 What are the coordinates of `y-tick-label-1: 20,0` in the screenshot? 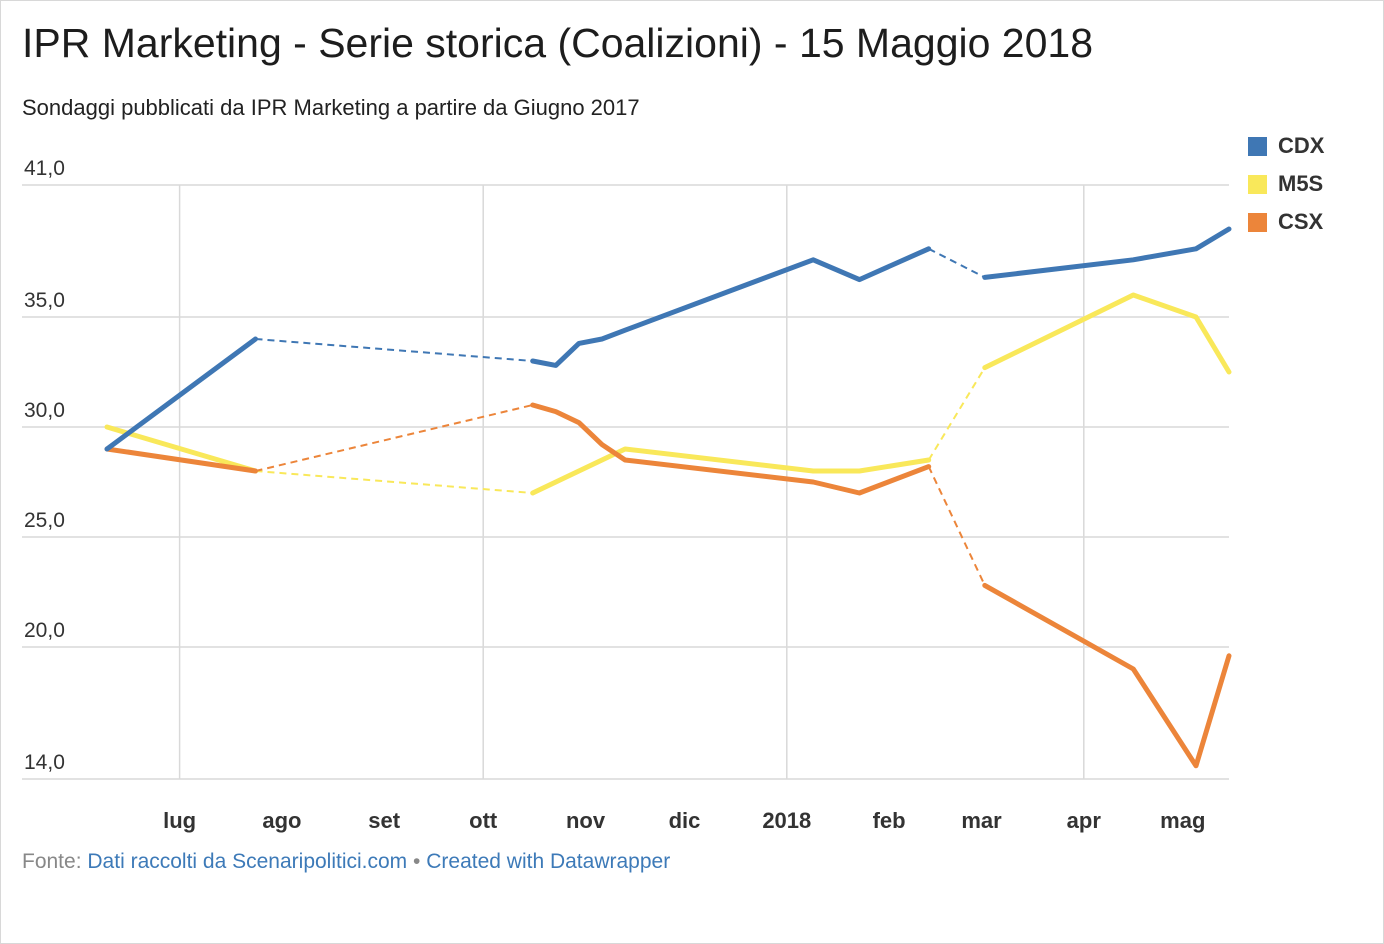 It's located at (44, 630).